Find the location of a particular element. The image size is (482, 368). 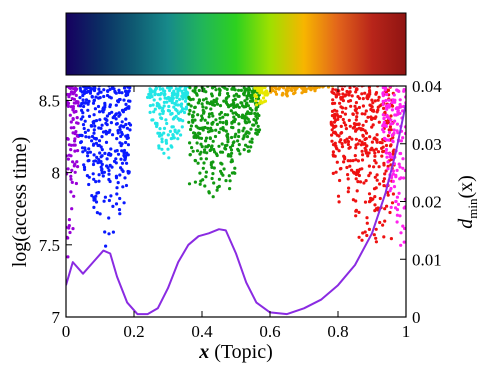

y-right-tick-label: 0.04 is located at coordinates (427, 86).